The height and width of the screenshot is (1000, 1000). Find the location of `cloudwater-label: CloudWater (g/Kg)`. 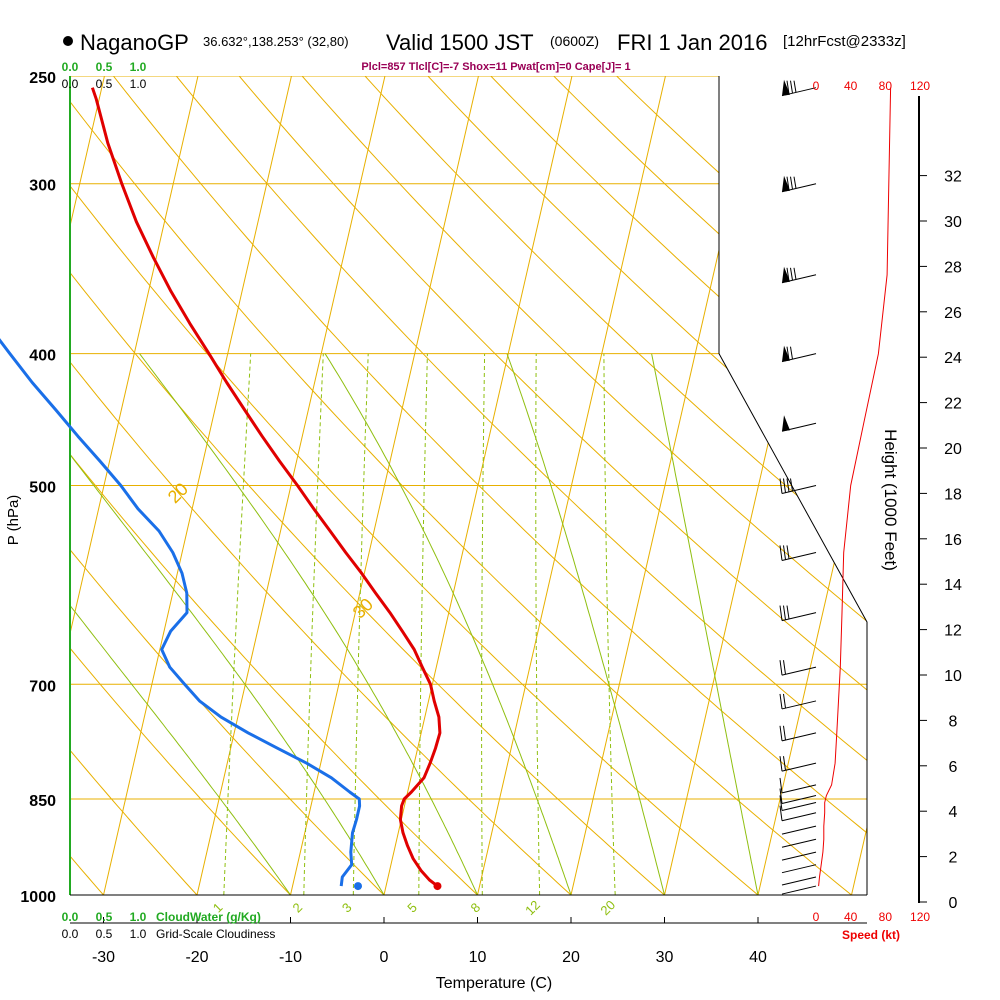

cloudwater-label: CloudWater (g/Kg) is located at coordinates (208, 917).